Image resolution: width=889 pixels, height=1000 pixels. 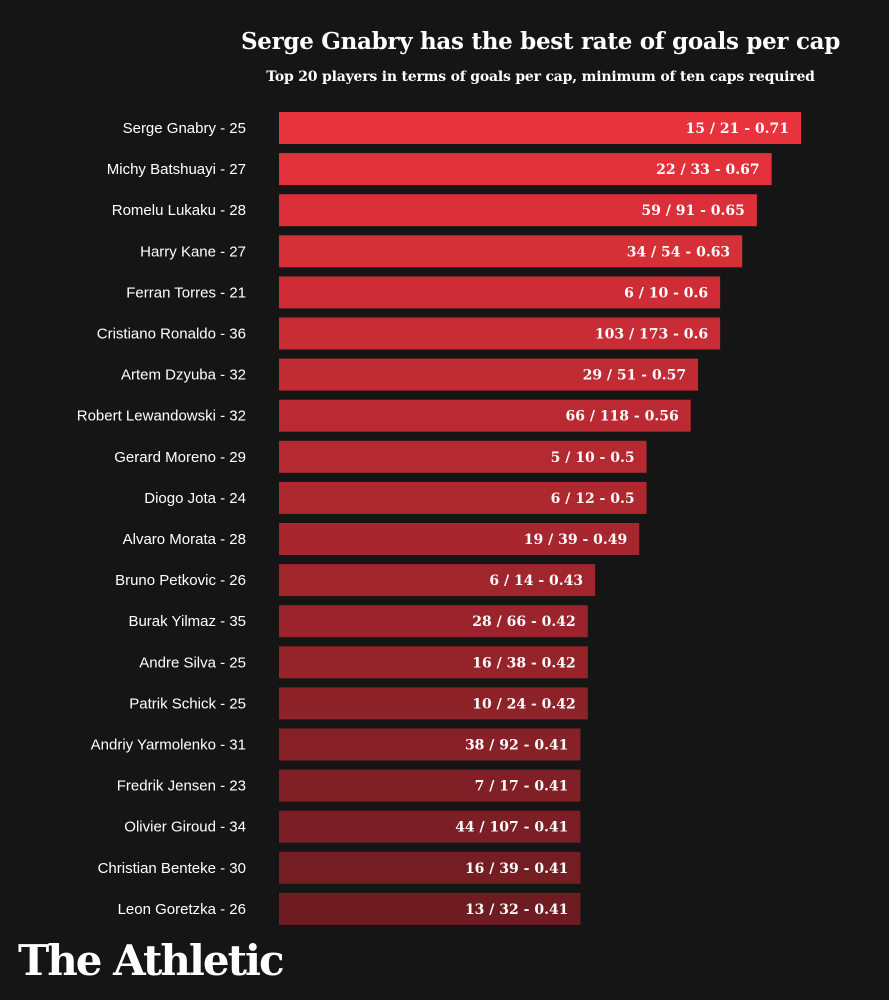 I want to click on category-label-7: Robert Lewandowski - 32, so click(x=161, y=416).